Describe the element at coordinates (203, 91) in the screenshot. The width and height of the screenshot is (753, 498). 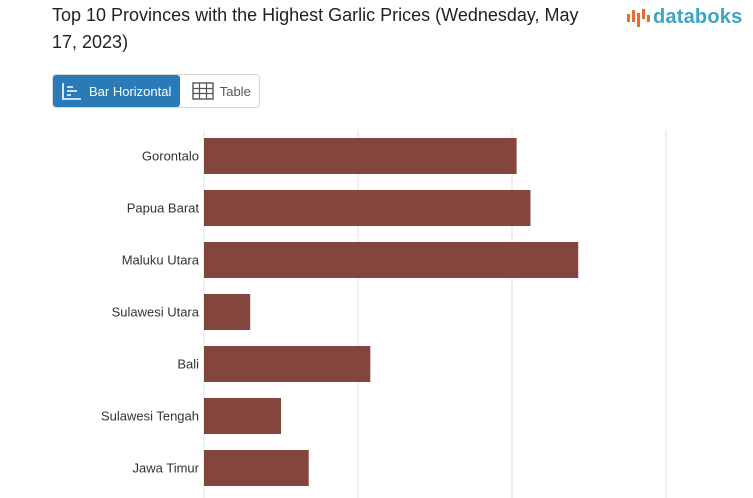
I see `table-icon` at that location.